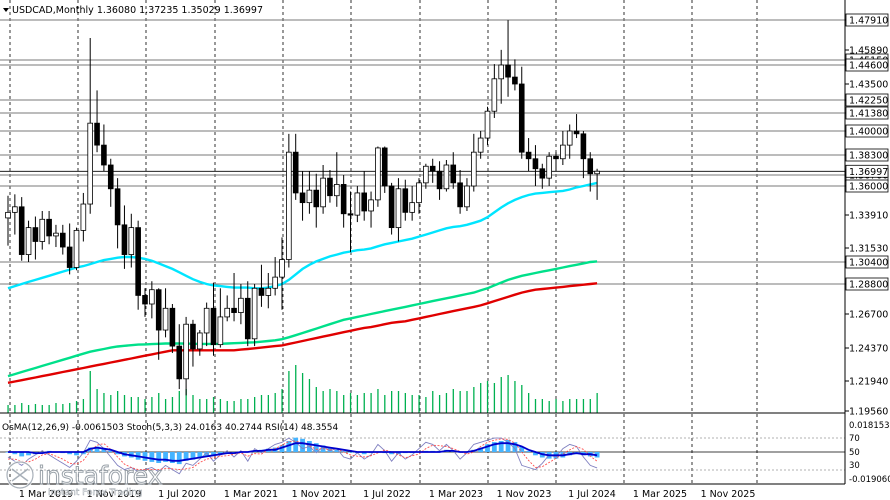  Describe the element at coordinates (868, 412) in the screenshot. I see `price-axis-label: 1.19560` at that location.